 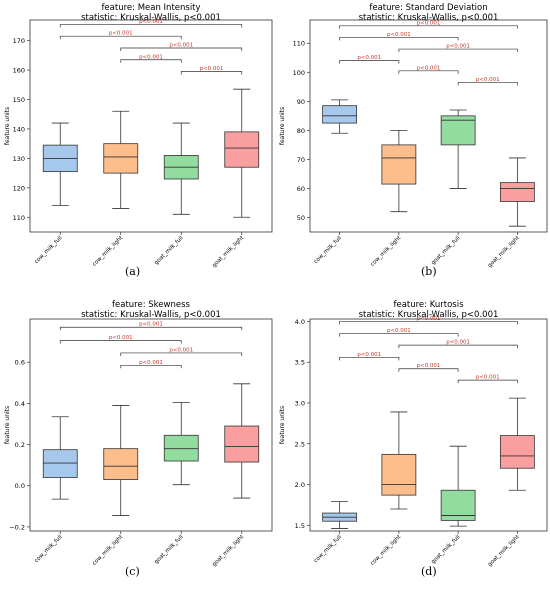 What do you see at coordinates (19, 100) in the screenshot?
I see `y-tick-label: 150` at bounding box center [19, 100].